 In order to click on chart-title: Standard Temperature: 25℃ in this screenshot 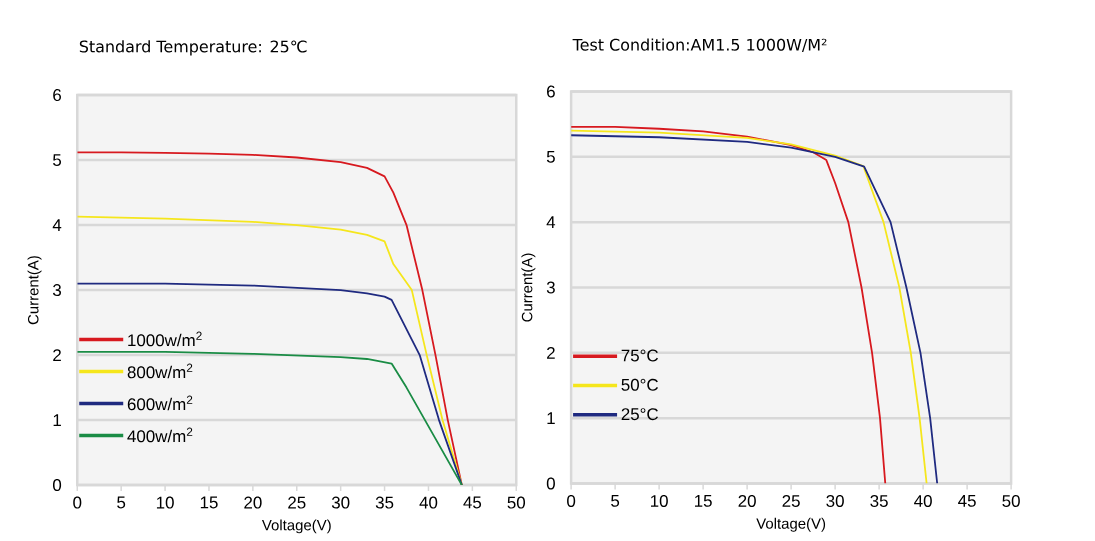, I will do `click(193, 48)`.